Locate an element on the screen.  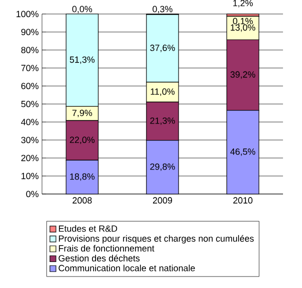
data-label: 22,0% is located at coordinates (82, 140).